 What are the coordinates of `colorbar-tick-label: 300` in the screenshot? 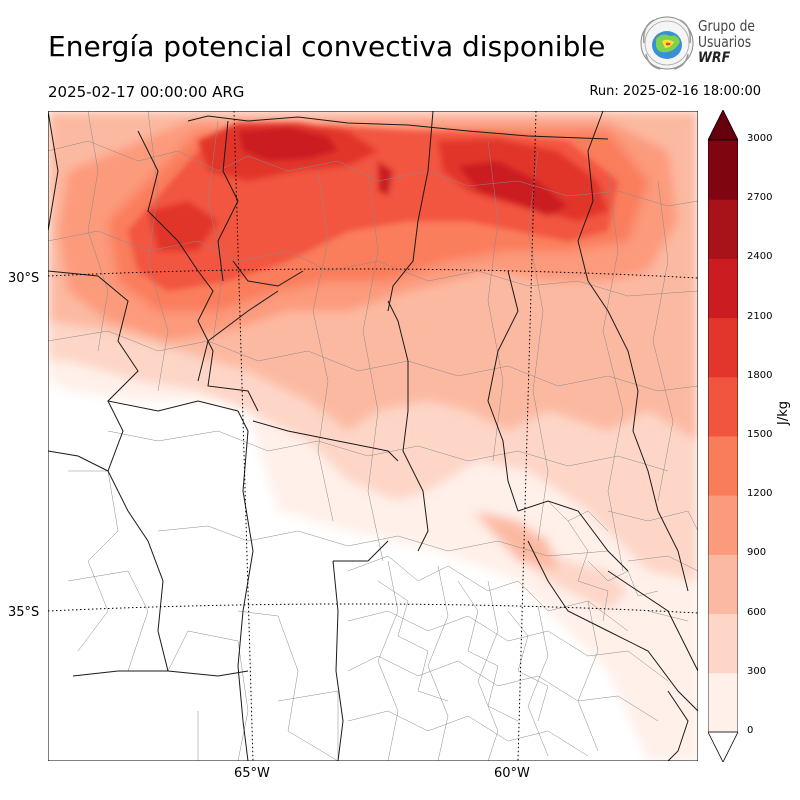 It's located at (757, 671).